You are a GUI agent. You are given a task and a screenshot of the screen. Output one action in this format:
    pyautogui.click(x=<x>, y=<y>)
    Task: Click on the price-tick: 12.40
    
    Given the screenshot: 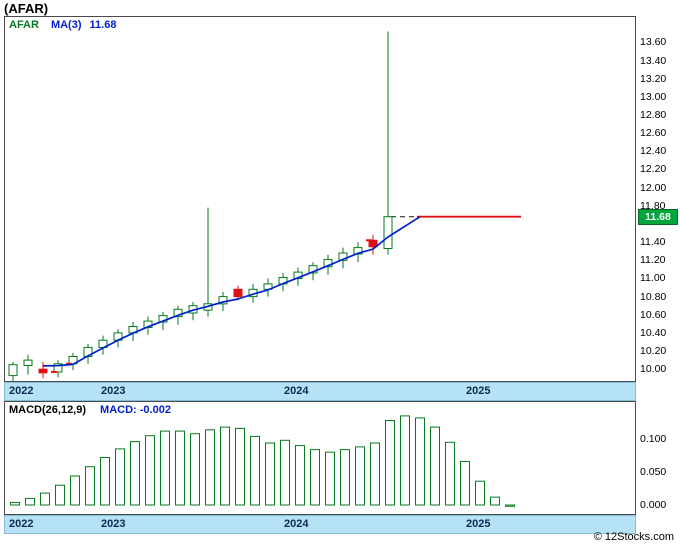 What is the action you would take?
    pyautogui.click(x=653, y=151)
    